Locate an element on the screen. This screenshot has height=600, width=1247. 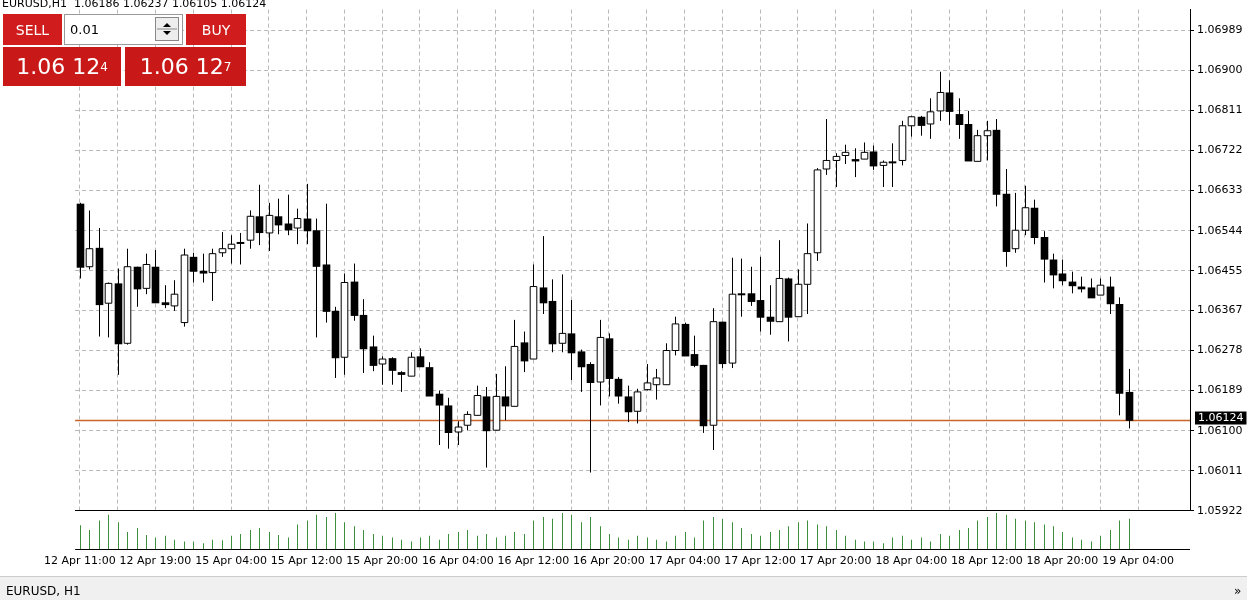
y-tick-label: 1.06722 is located at coordinates (1220, 150).